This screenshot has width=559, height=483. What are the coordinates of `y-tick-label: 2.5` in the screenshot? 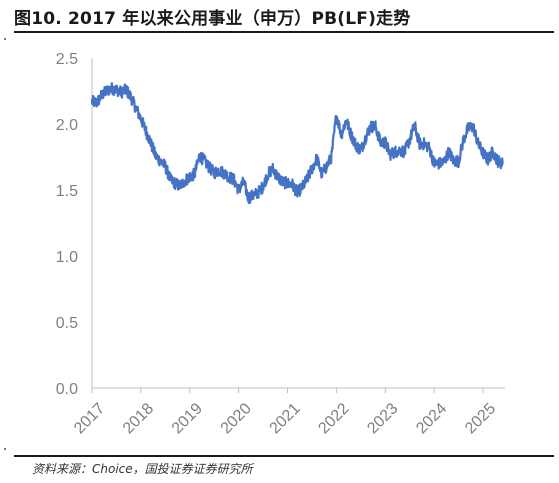 It's located at (67, 59).